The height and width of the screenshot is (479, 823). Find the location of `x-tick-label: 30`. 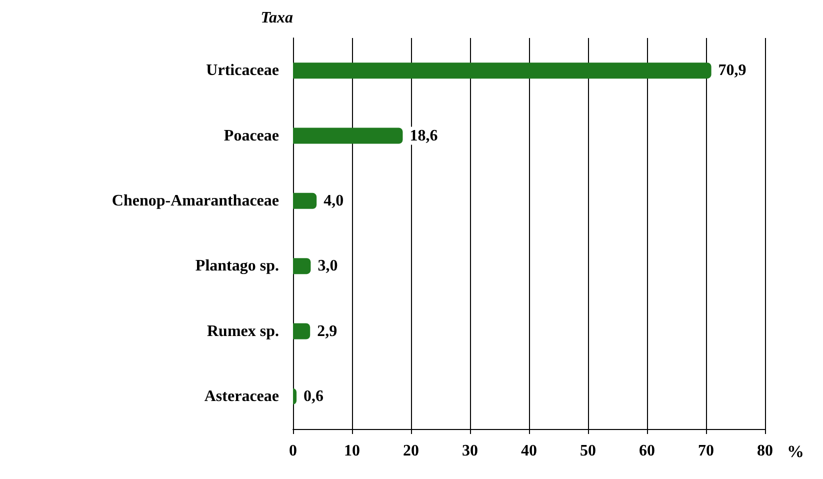

x-tick-label: 30 is located at coordinates (470, 451).